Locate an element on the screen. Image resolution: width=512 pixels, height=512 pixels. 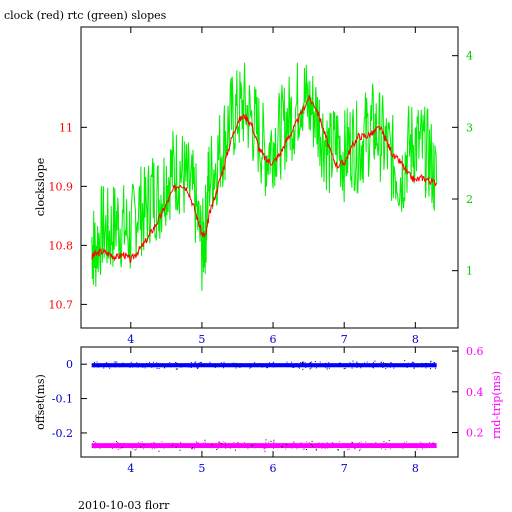
bottom-xtick-label: 7 is located at coordinates (344, 468).